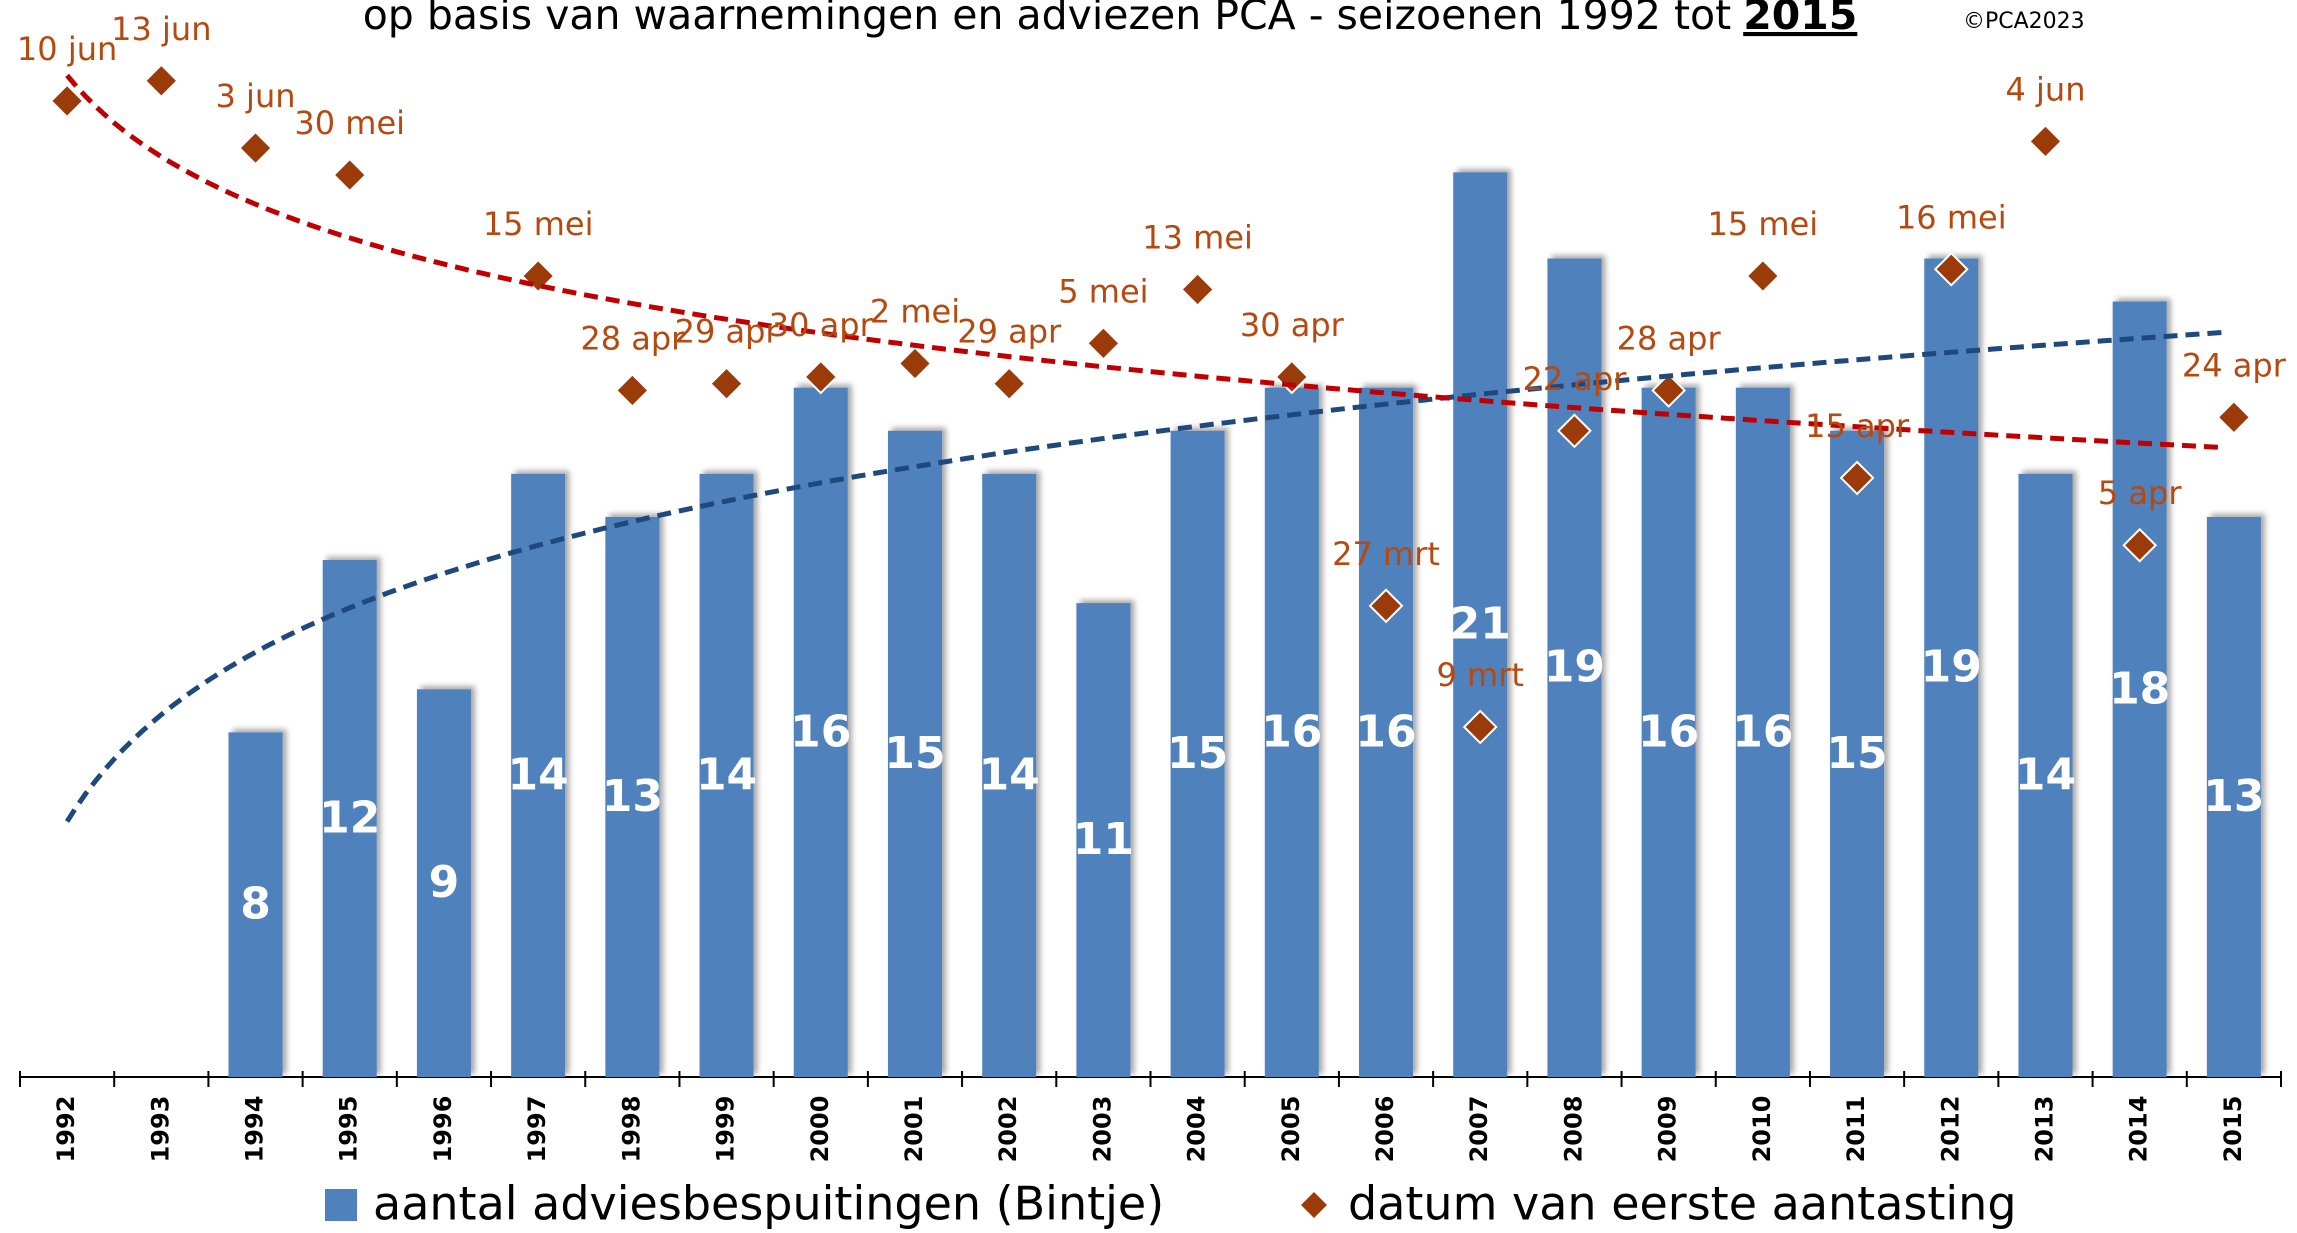 This screenshot has height=1233, width=2297. I want to click on x-tick-label: 1998, so click(631, 1129).